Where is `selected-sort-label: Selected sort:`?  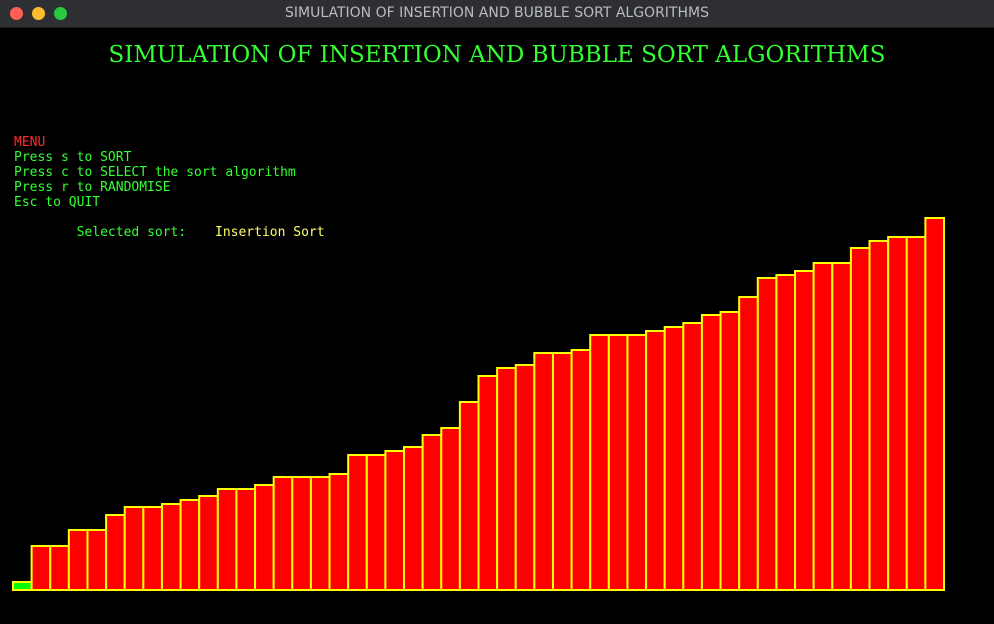
selected-sort-label: Selected sort: is located at coordinates (131, 232).